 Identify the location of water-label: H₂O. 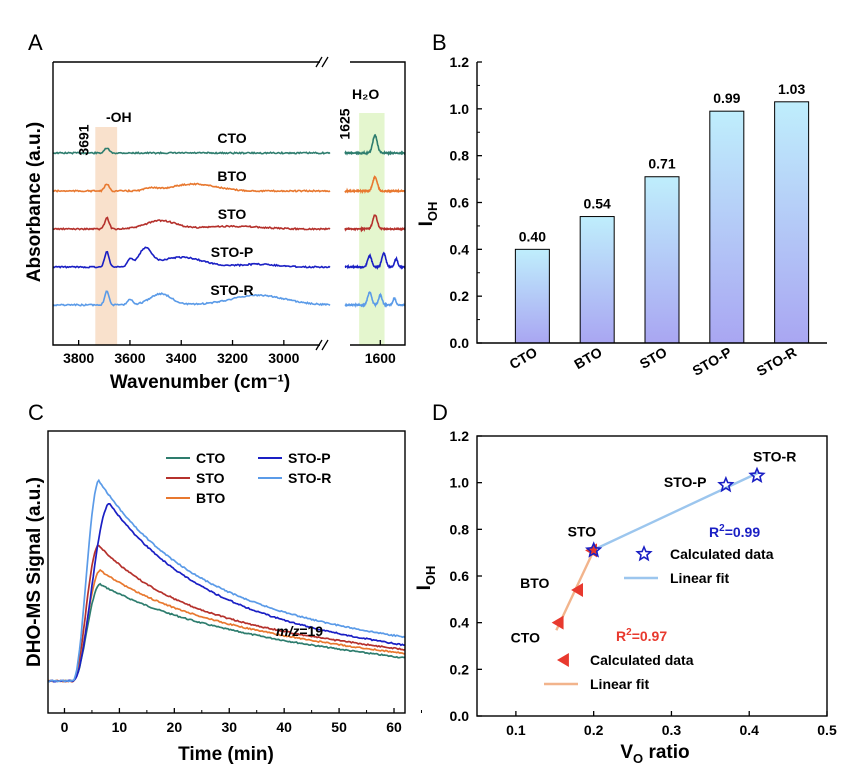
(365, 94).